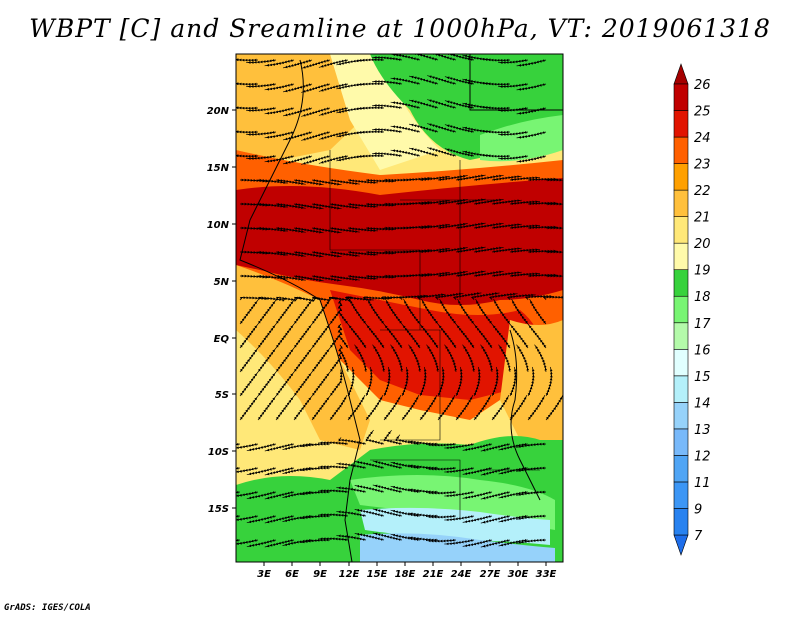  What do you see at coordinates (546, 574) in the screenshot?
I see `lon-label: 33E` at bounding box center [546, 574].